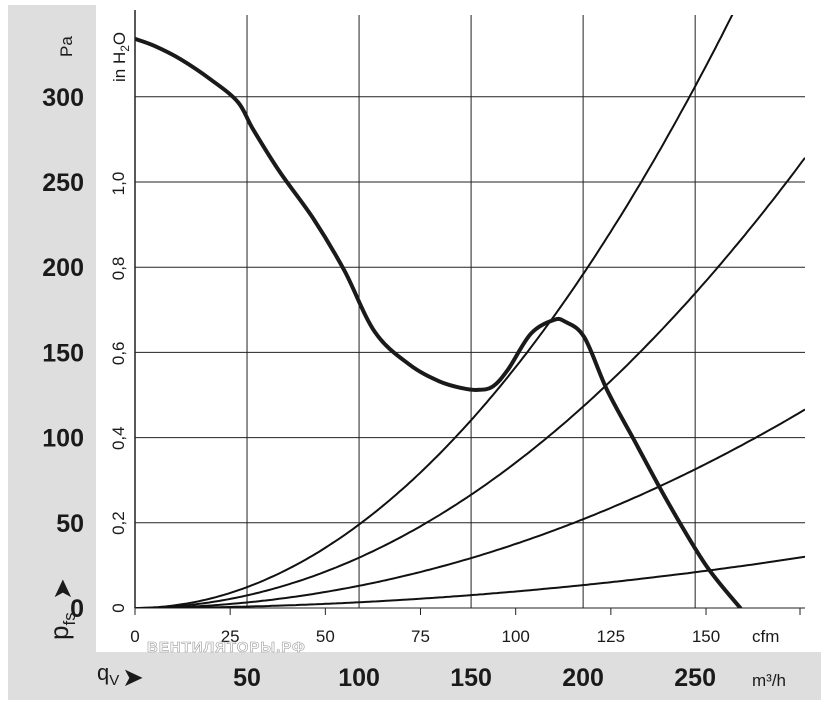 Image resolution: width=831 pixels, height=722 pixels. I want to click on pa-tick-label: 0, so click(77, 609).